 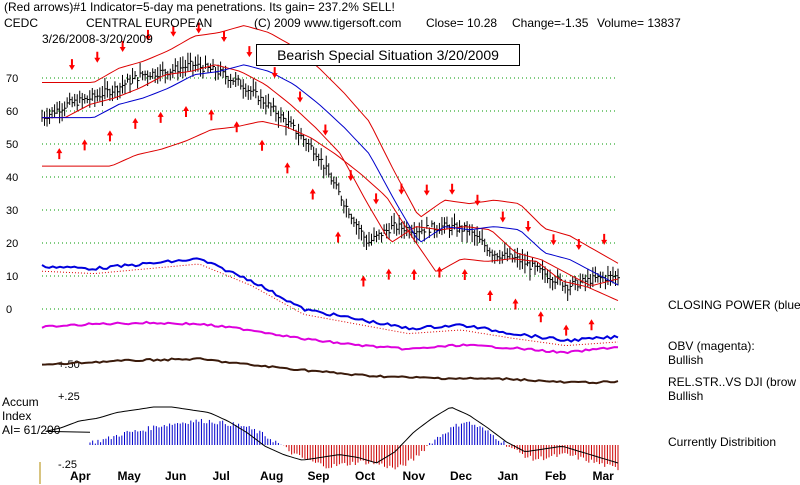 I want to click on x-tick-label: Aug, so click(x=271, y=476).